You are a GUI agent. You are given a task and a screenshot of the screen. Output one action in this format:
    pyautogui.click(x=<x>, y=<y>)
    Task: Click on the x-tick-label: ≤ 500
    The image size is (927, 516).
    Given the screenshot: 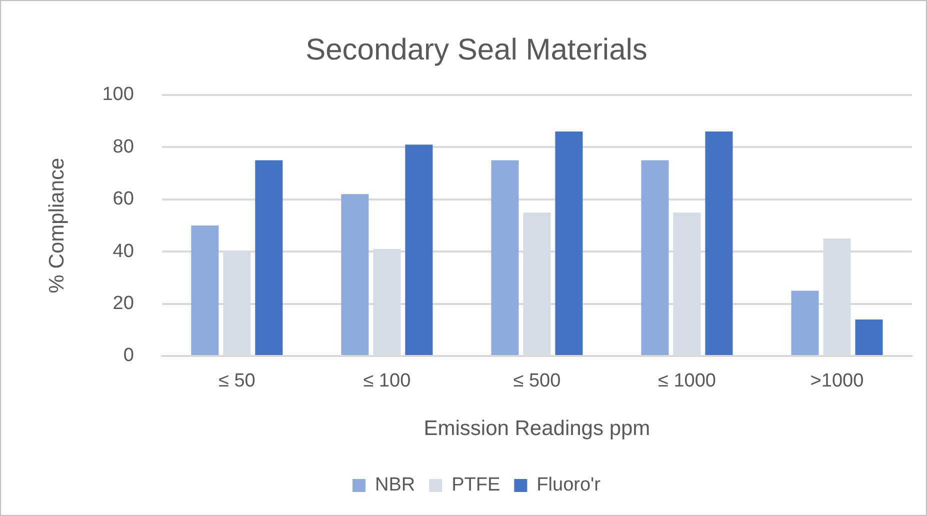 What is the action you would take?
    pyautogui.click(x=537, y=381)
    